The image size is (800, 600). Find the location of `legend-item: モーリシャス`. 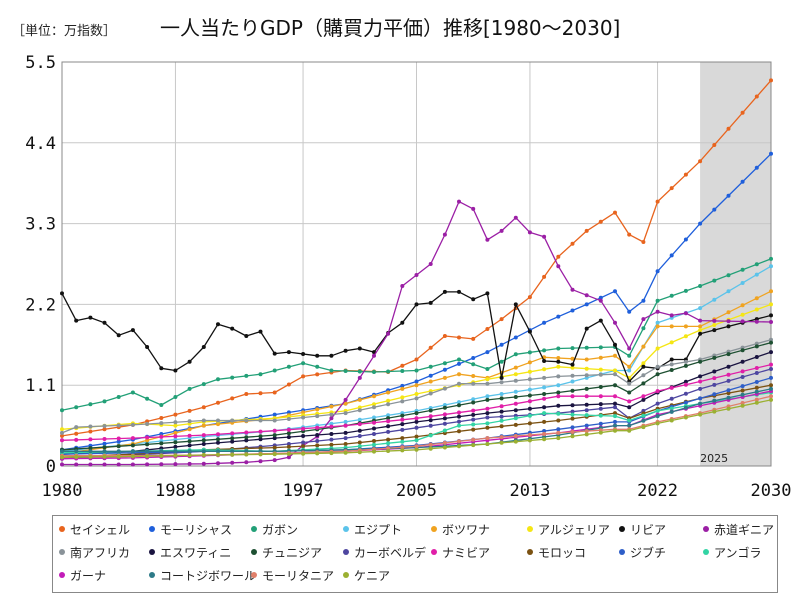

legend-item: モーリシャス is located at coordinates (190, 529).